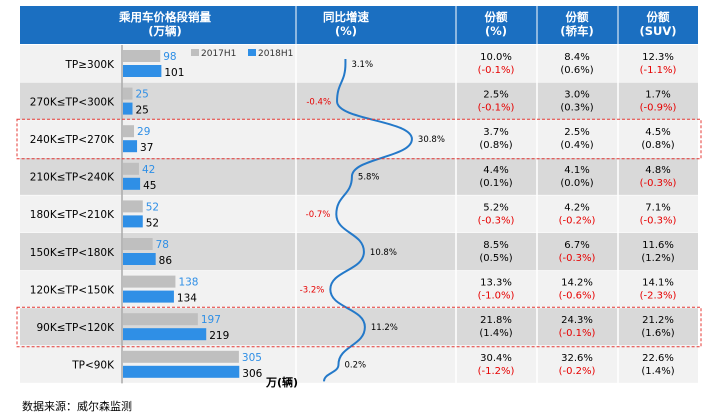 The width and height of the screenshot is (715, 417). What do you see at coordinates (657, 31) in the screenshot?
I see `header-label: (SUV)` at bounding box center [657, 31].